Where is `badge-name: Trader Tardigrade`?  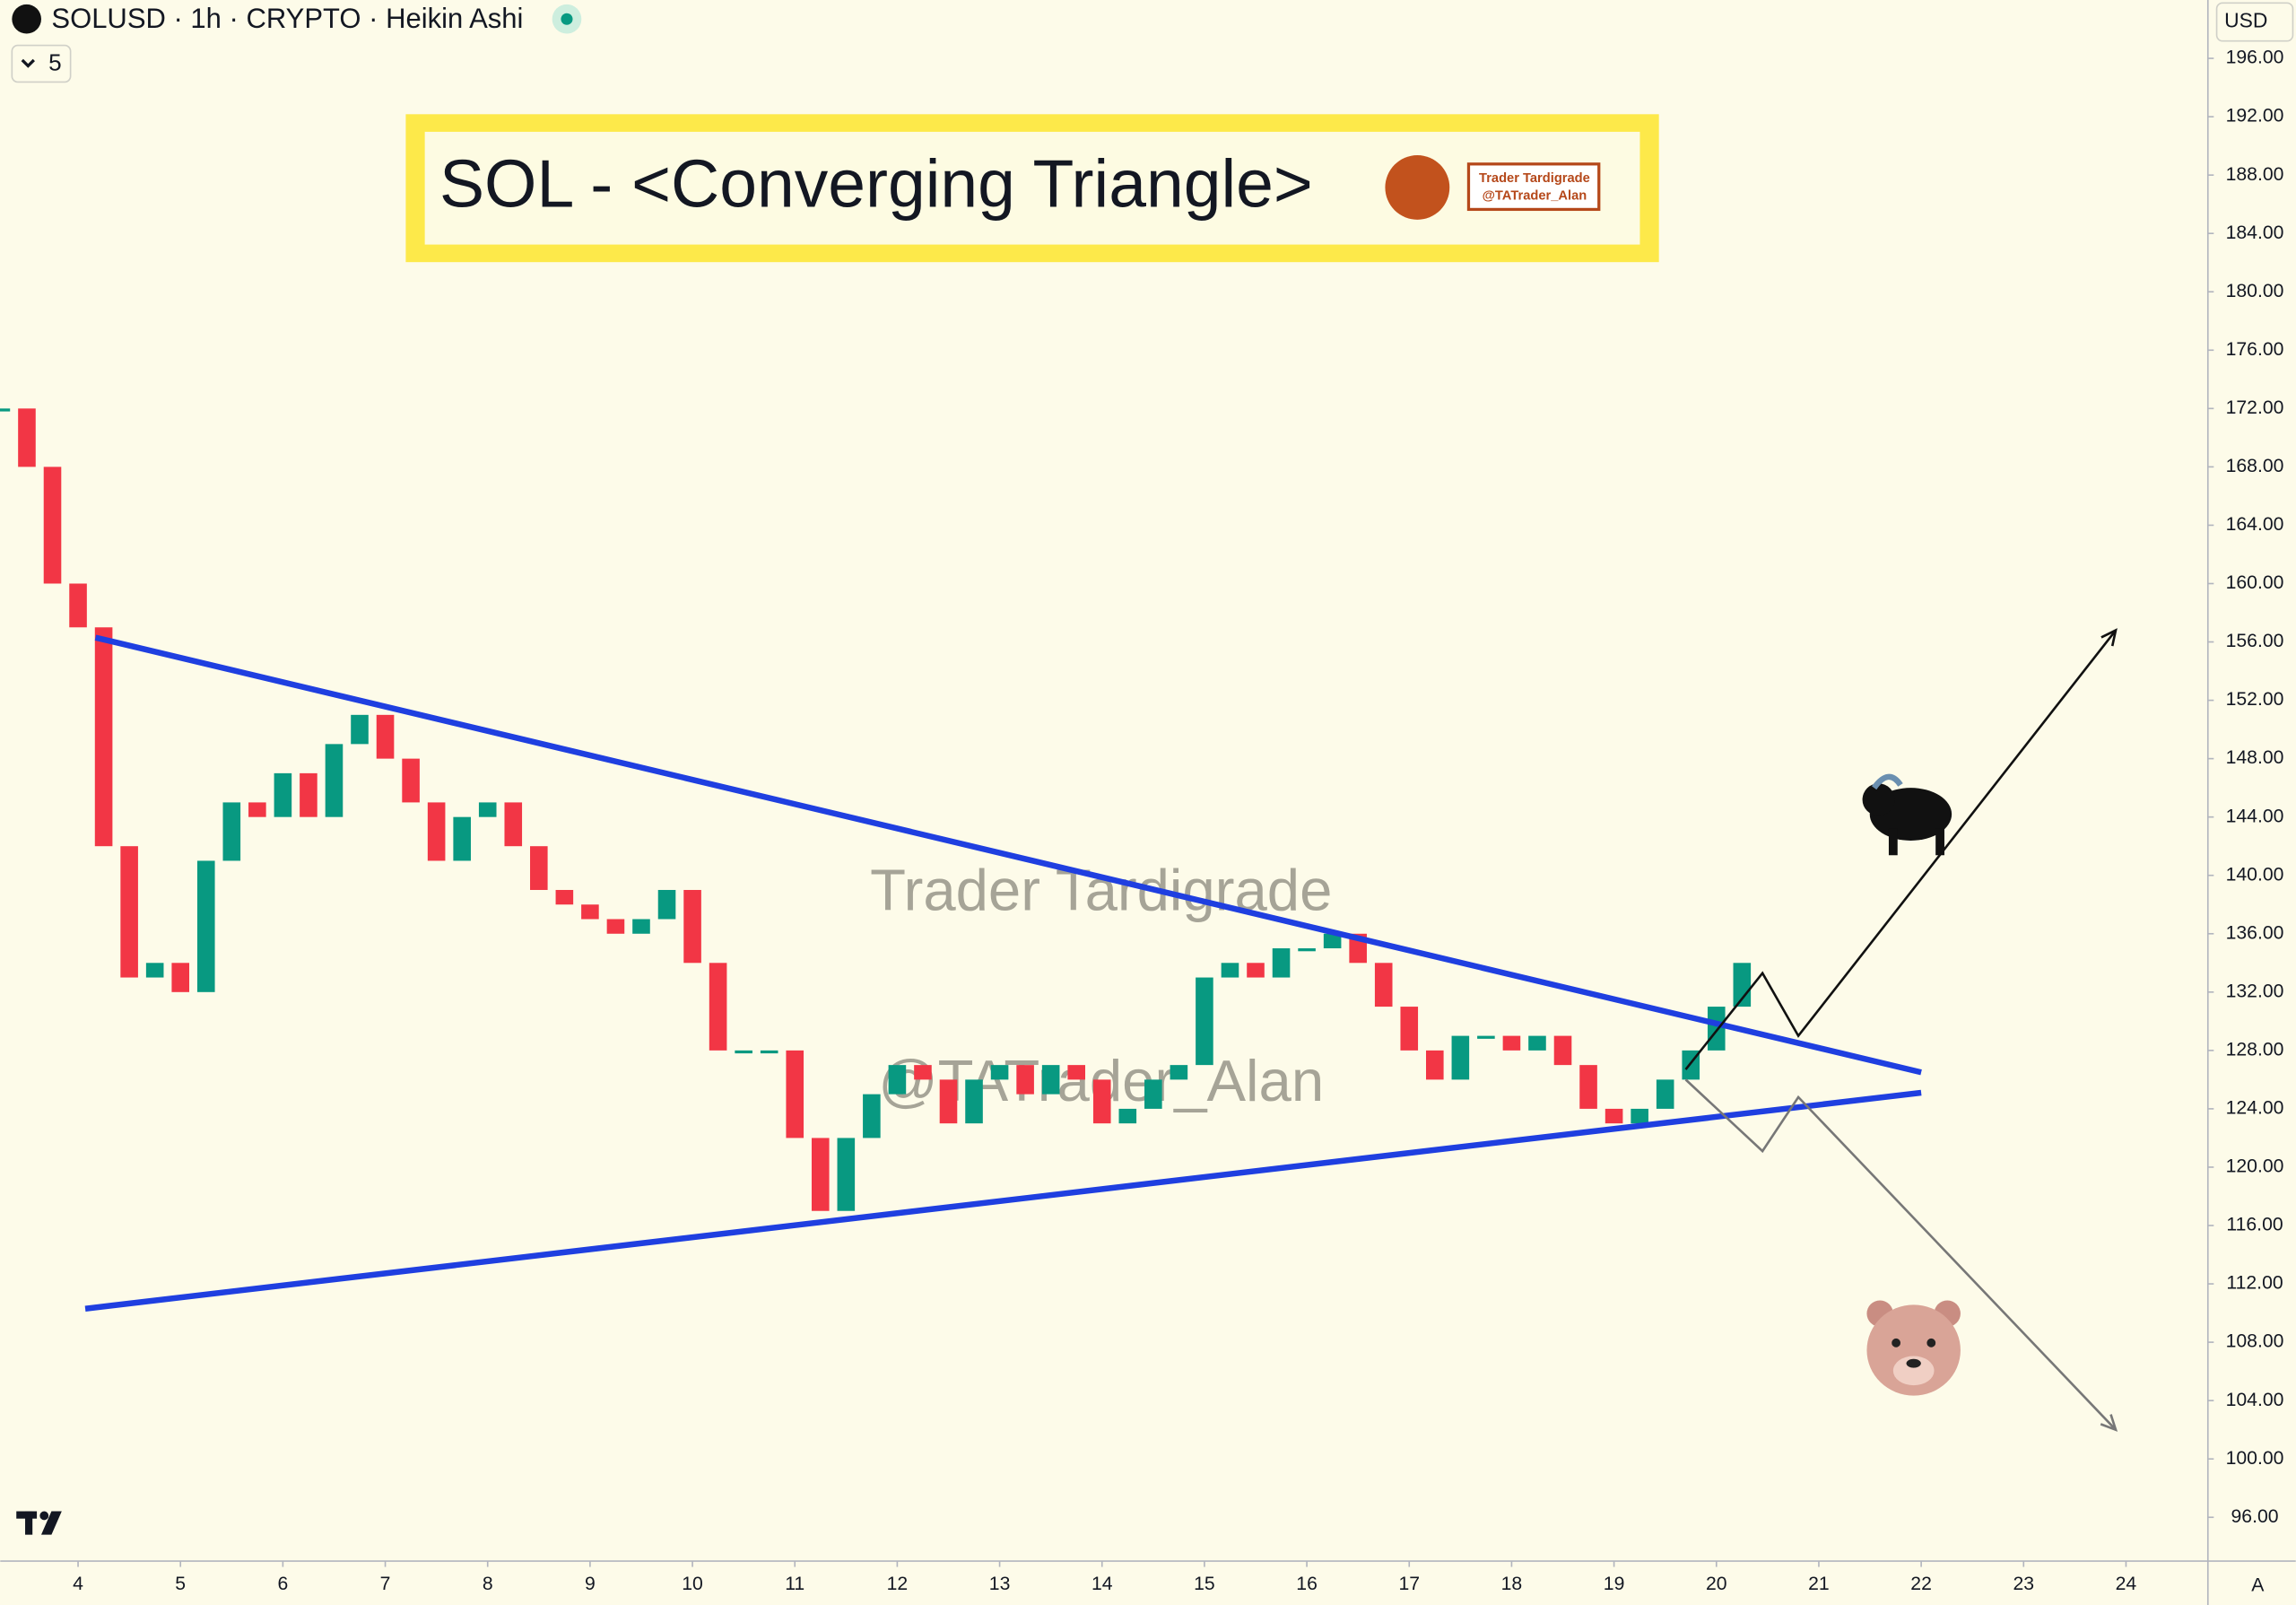
badge-name: Trader Tardigrade is located at coordinates (1534, 178).